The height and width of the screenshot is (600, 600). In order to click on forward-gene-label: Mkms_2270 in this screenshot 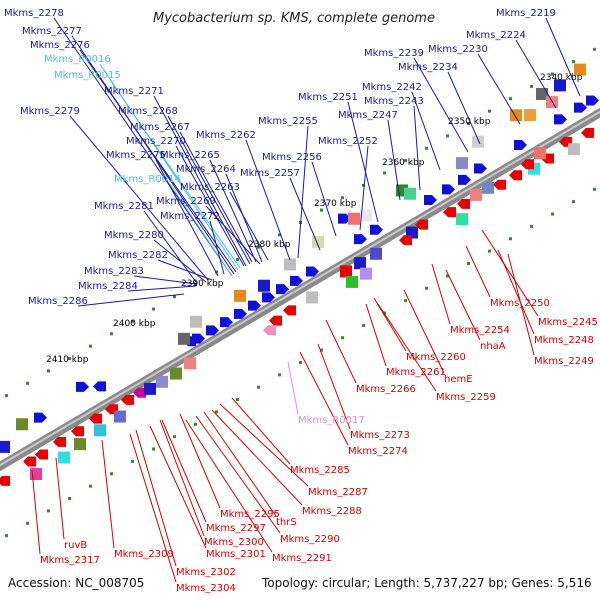, I will do `click(156, 141)`.